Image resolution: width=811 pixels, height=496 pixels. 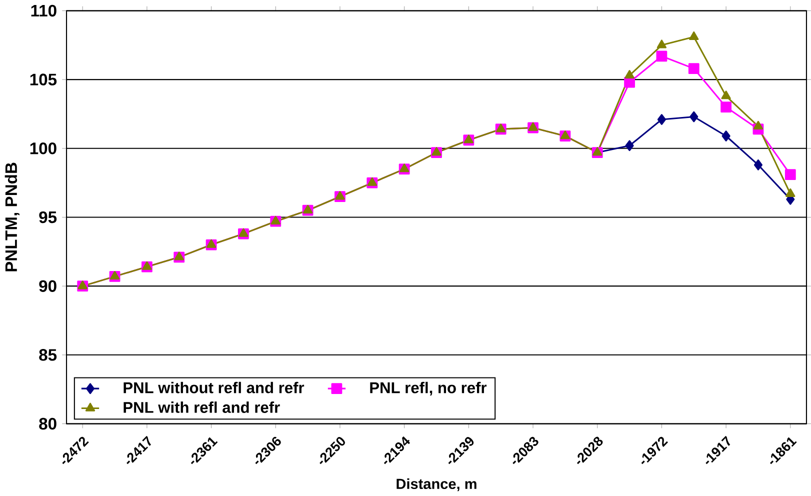 I want to click on y-tick-label: 90, so click(x=47, y=286).